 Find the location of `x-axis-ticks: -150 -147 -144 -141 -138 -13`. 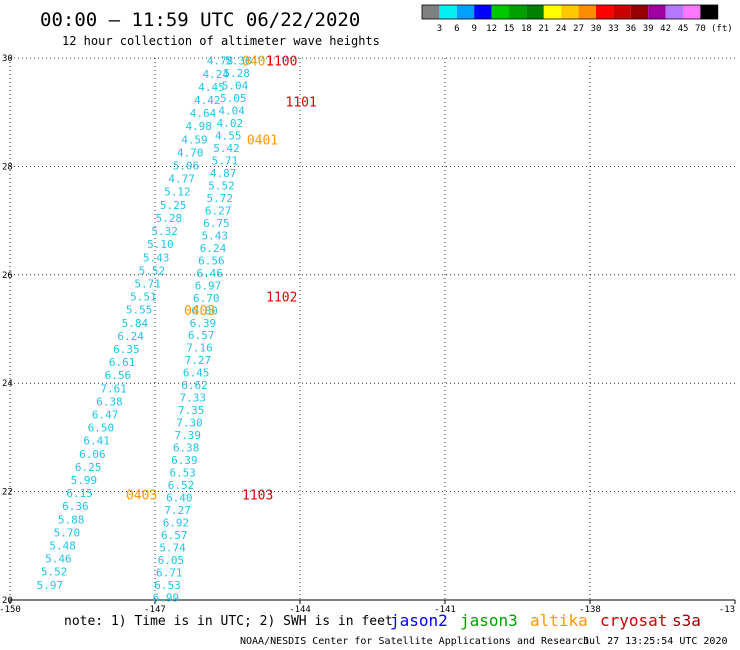

x-axis-ticks: -150 -147 -144 -141 -138 -13 is located at coordinates (368, 607).